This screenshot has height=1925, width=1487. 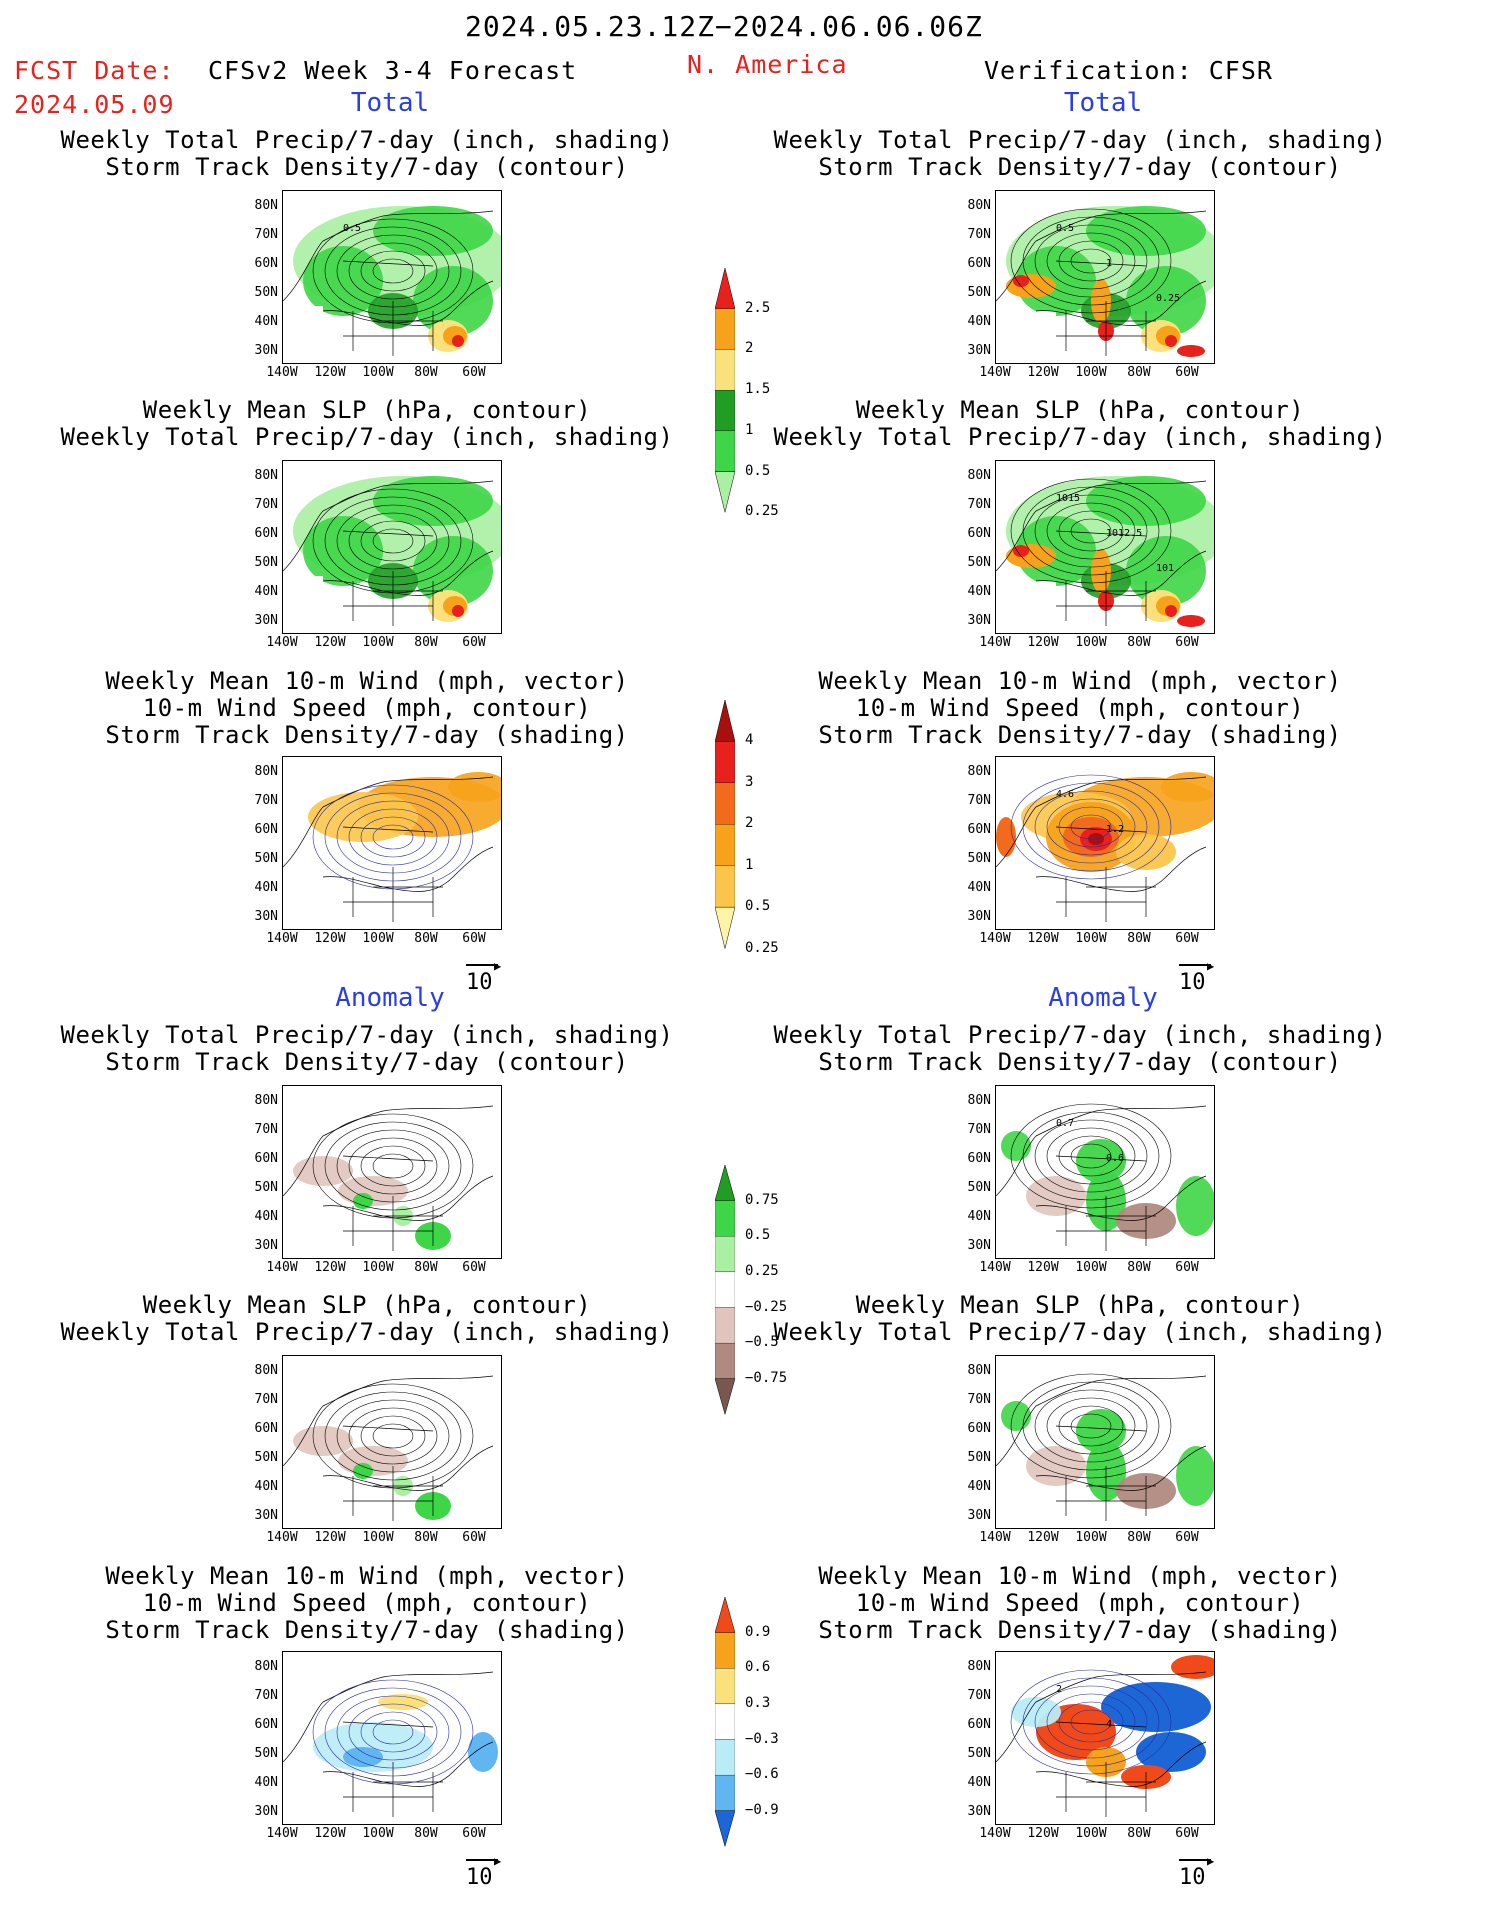 What do you see at coordinates (483, 977) in the screenshot?
I see `vector-reference-fcst: ▶ 10` at bounding box center [483, 977].